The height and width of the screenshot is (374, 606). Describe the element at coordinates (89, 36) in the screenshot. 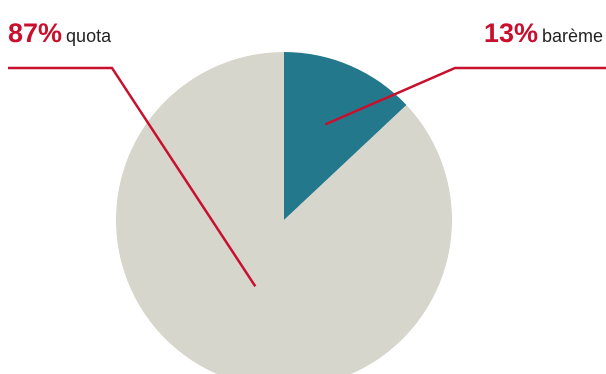

I see `quota-label: quota` at that location.